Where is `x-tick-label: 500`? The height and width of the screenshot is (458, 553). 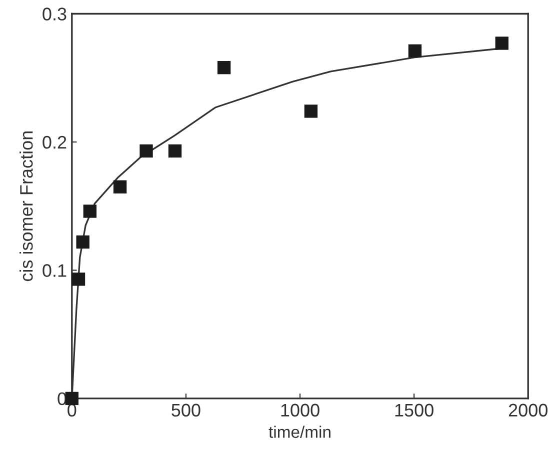 x-tick-label: 500 is located at coordinates (186, 410).